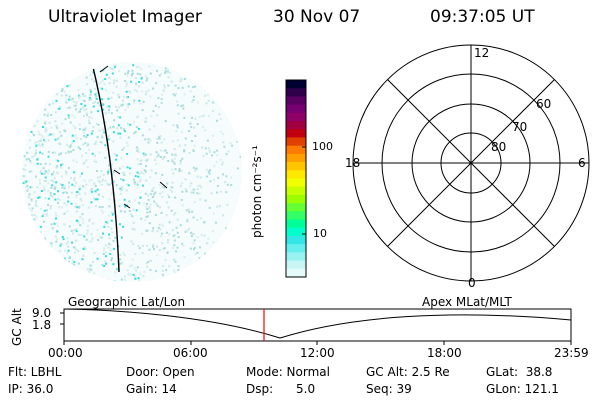 The width and height of the screenshot is (600, 400). What do you see at coordinates (408, 372) in the screenshot?
I see `info-gc-alt: GC Alt: 2.5 Re` at bounding box center [408, 372].